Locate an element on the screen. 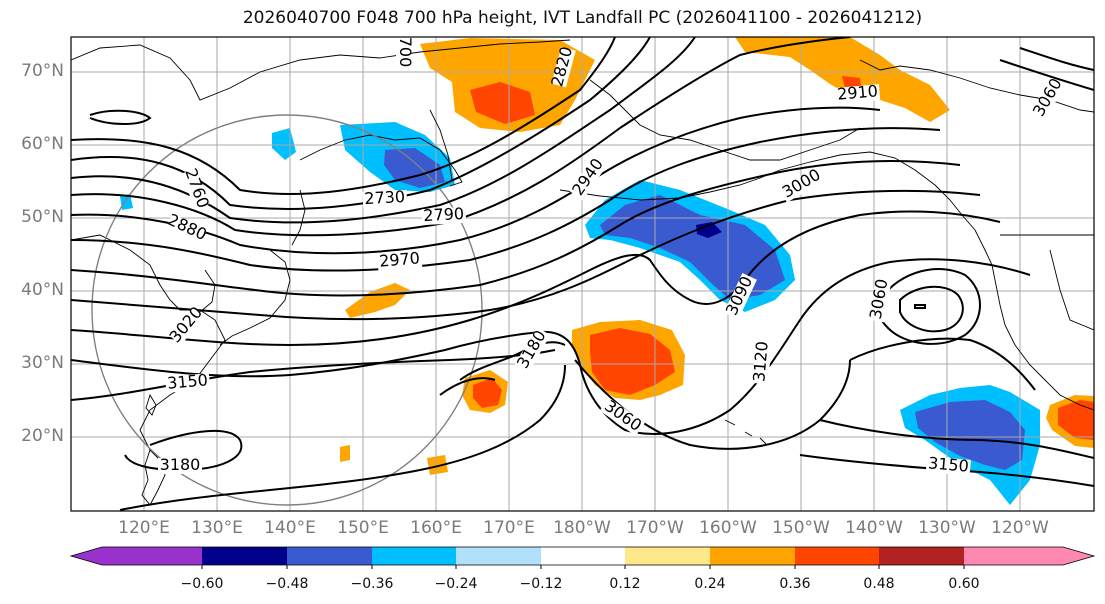  coast-east-asia is located at coordinates (148, 342).